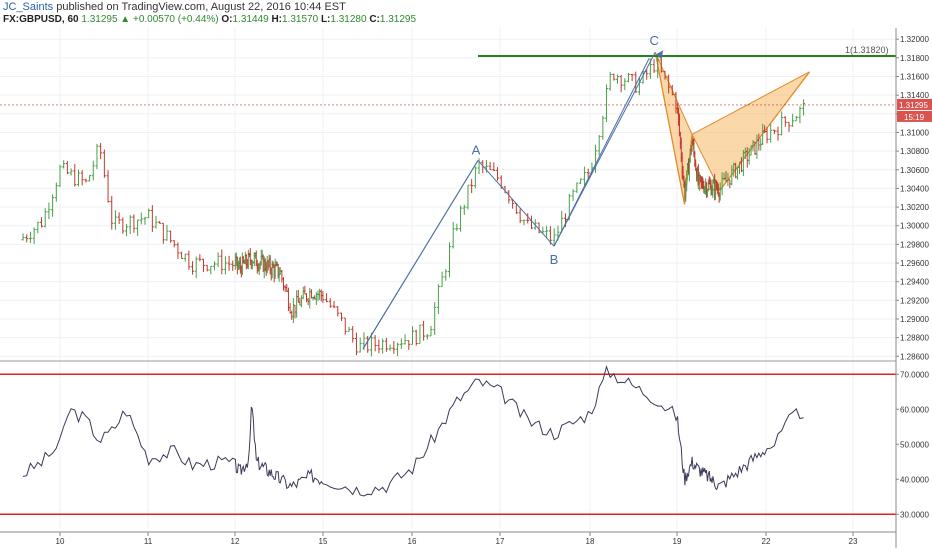 The height and width of the screenshot is (550, 932). I want to click on author-link: JC_Saints, so click(28, 7).